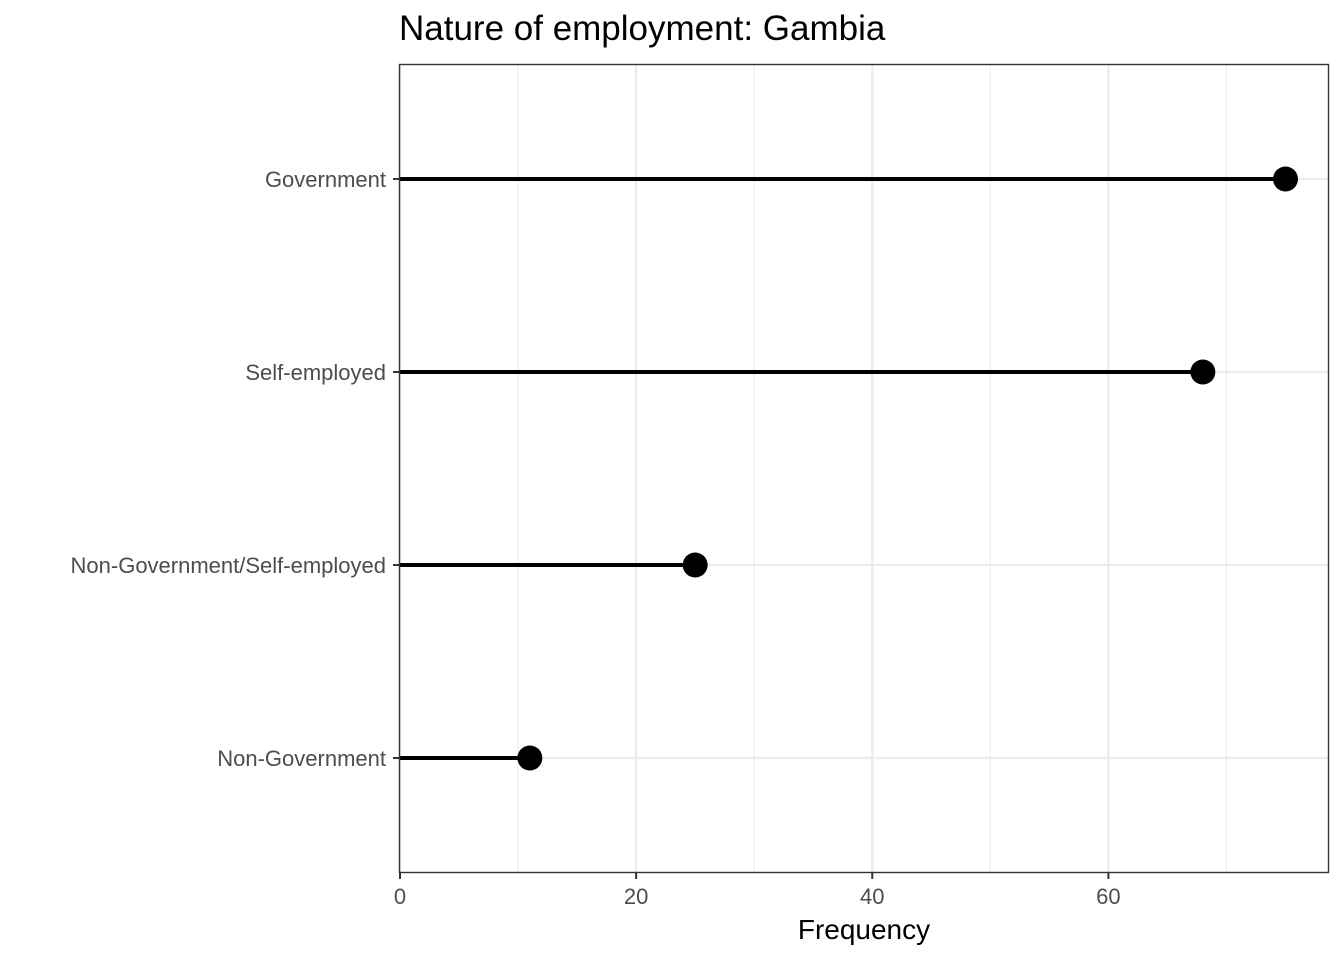  Describe the element at coordinates (872, 896) in the screenshot. I see `x-tick-label: 40` at that location.